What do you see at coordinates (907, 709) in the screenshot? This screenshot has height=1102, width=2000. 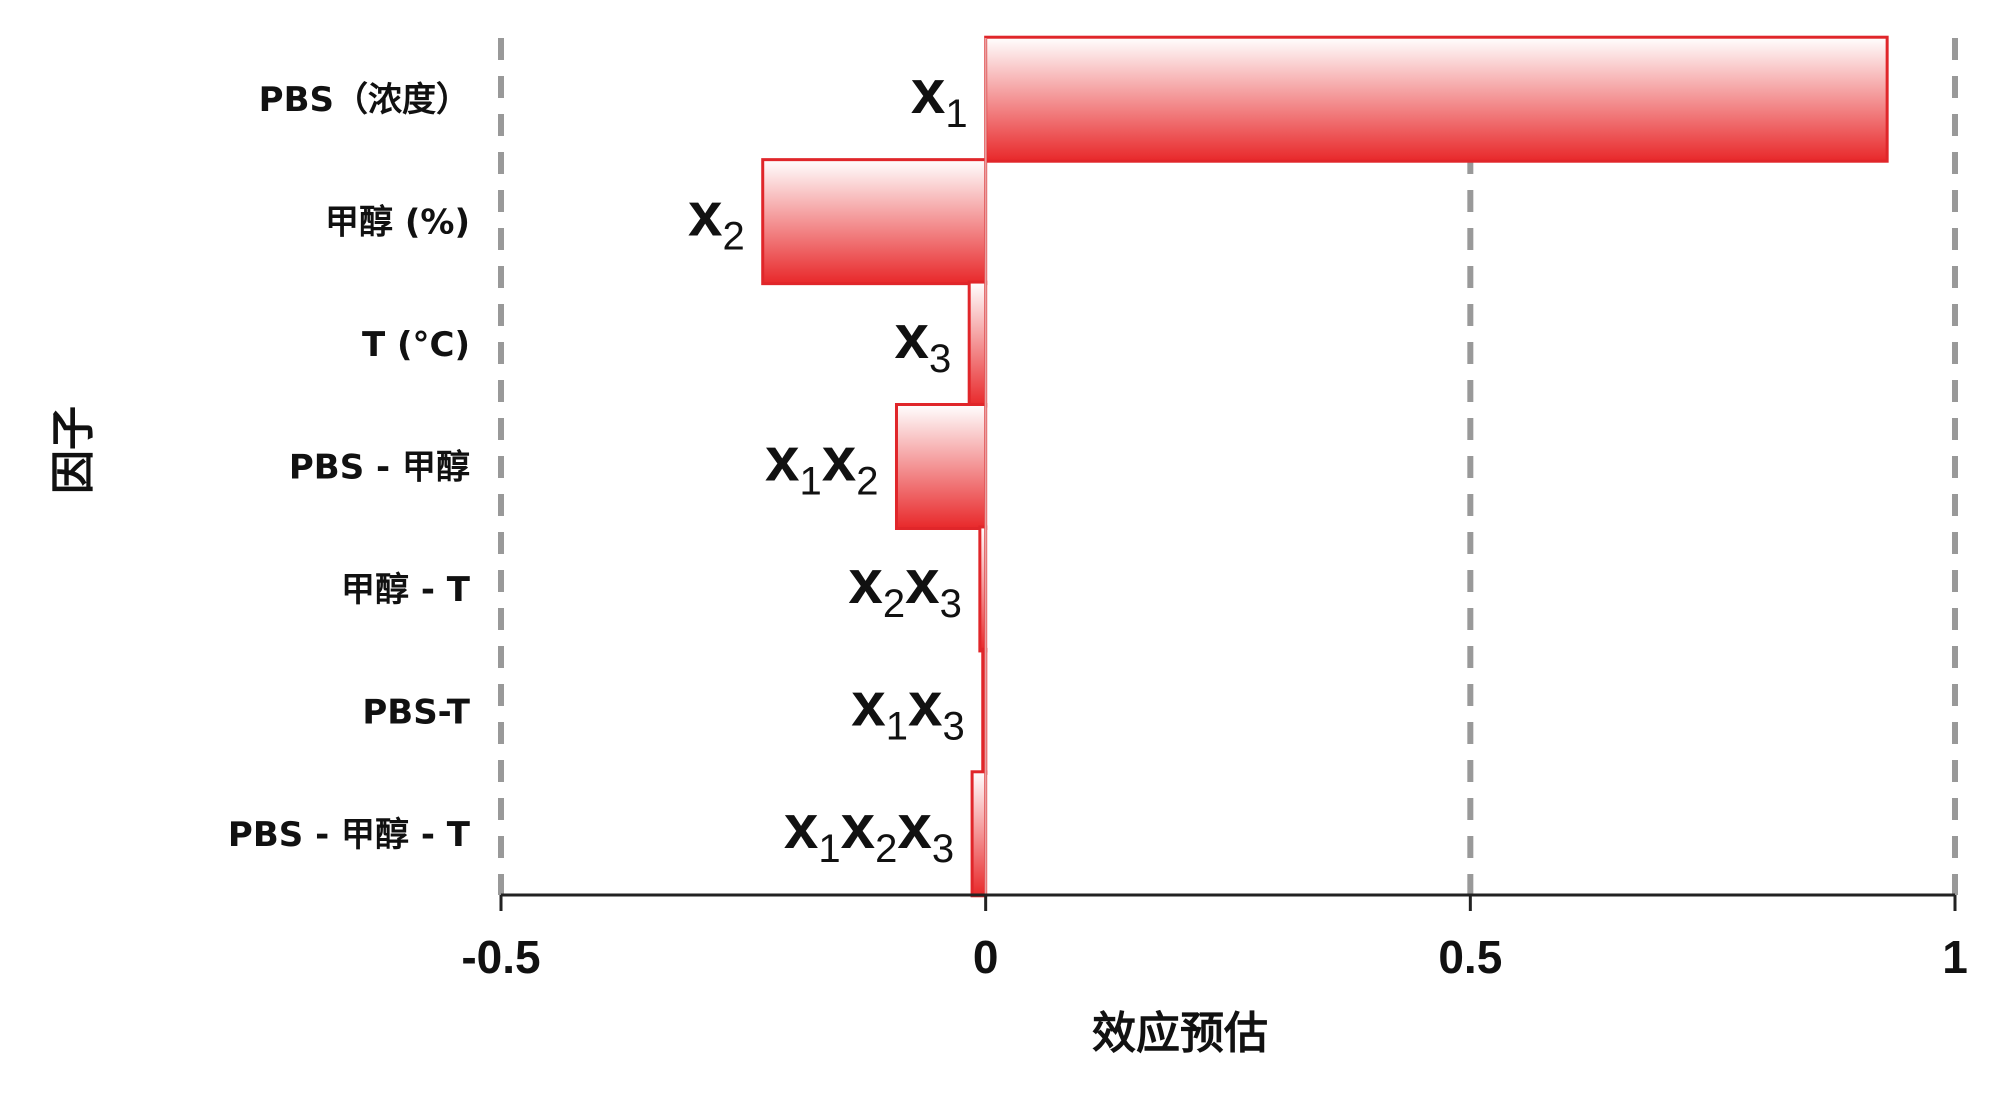 I see `bar-term-label: x1x3` at bounding box center [907, 709].